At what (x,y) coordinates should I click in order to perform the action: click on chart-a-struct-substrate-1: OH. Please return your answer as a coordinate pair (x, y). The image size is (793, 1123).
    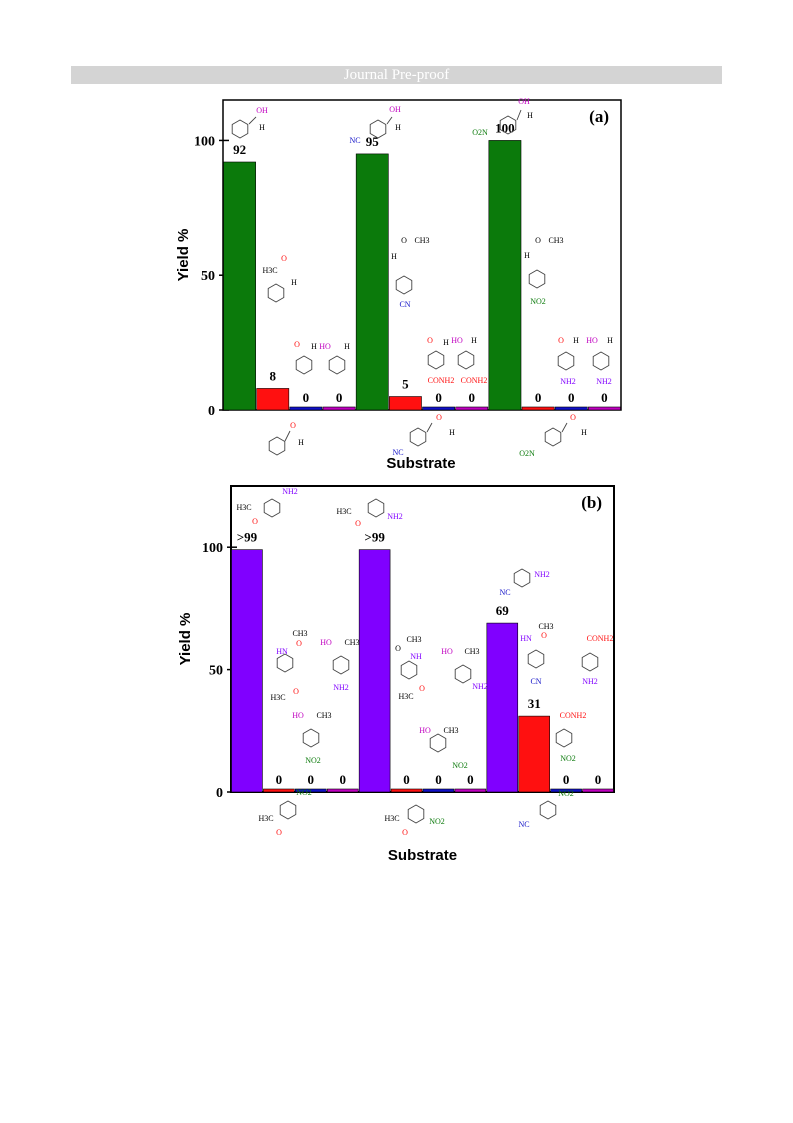
    Looking at the image, I should click on (286, 438).